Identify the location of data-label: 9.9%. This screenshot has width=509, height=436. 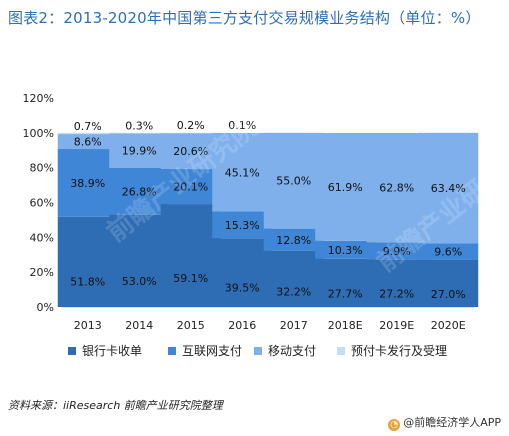
(397, 251).